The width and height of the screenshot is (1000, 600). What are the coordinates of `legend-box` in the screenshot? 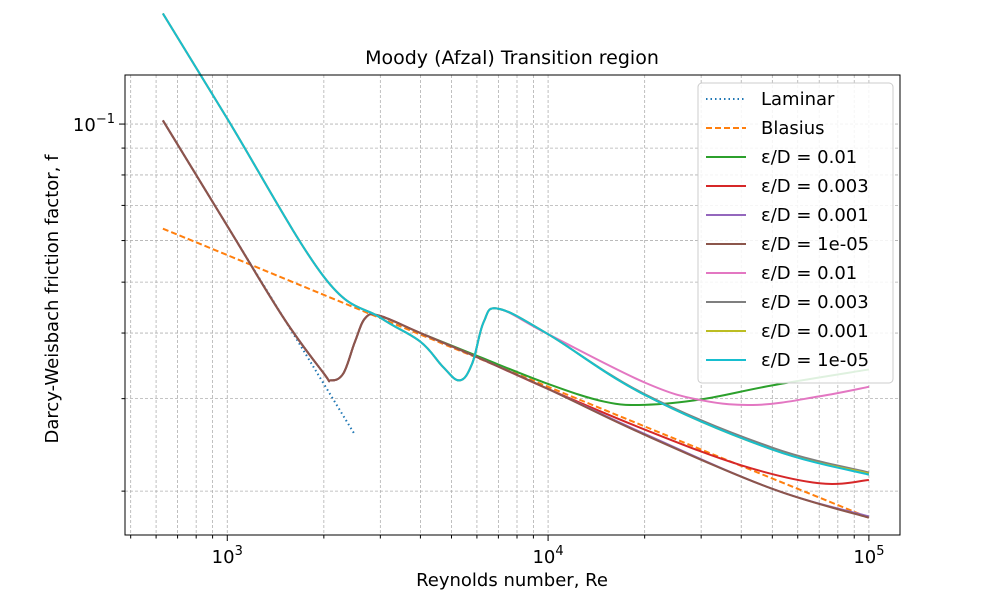 It's located at (795, 233).